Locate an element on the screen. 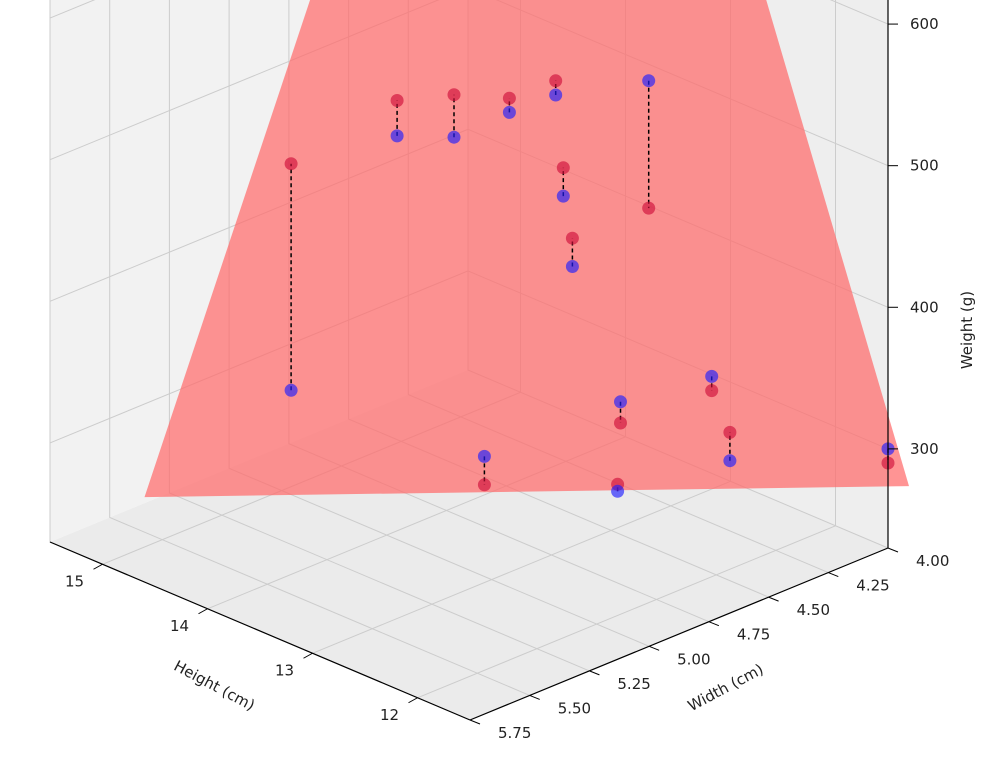 The image size is (992, 765). z-axis-label: Weight (g) is located at coordinates (967, 330).